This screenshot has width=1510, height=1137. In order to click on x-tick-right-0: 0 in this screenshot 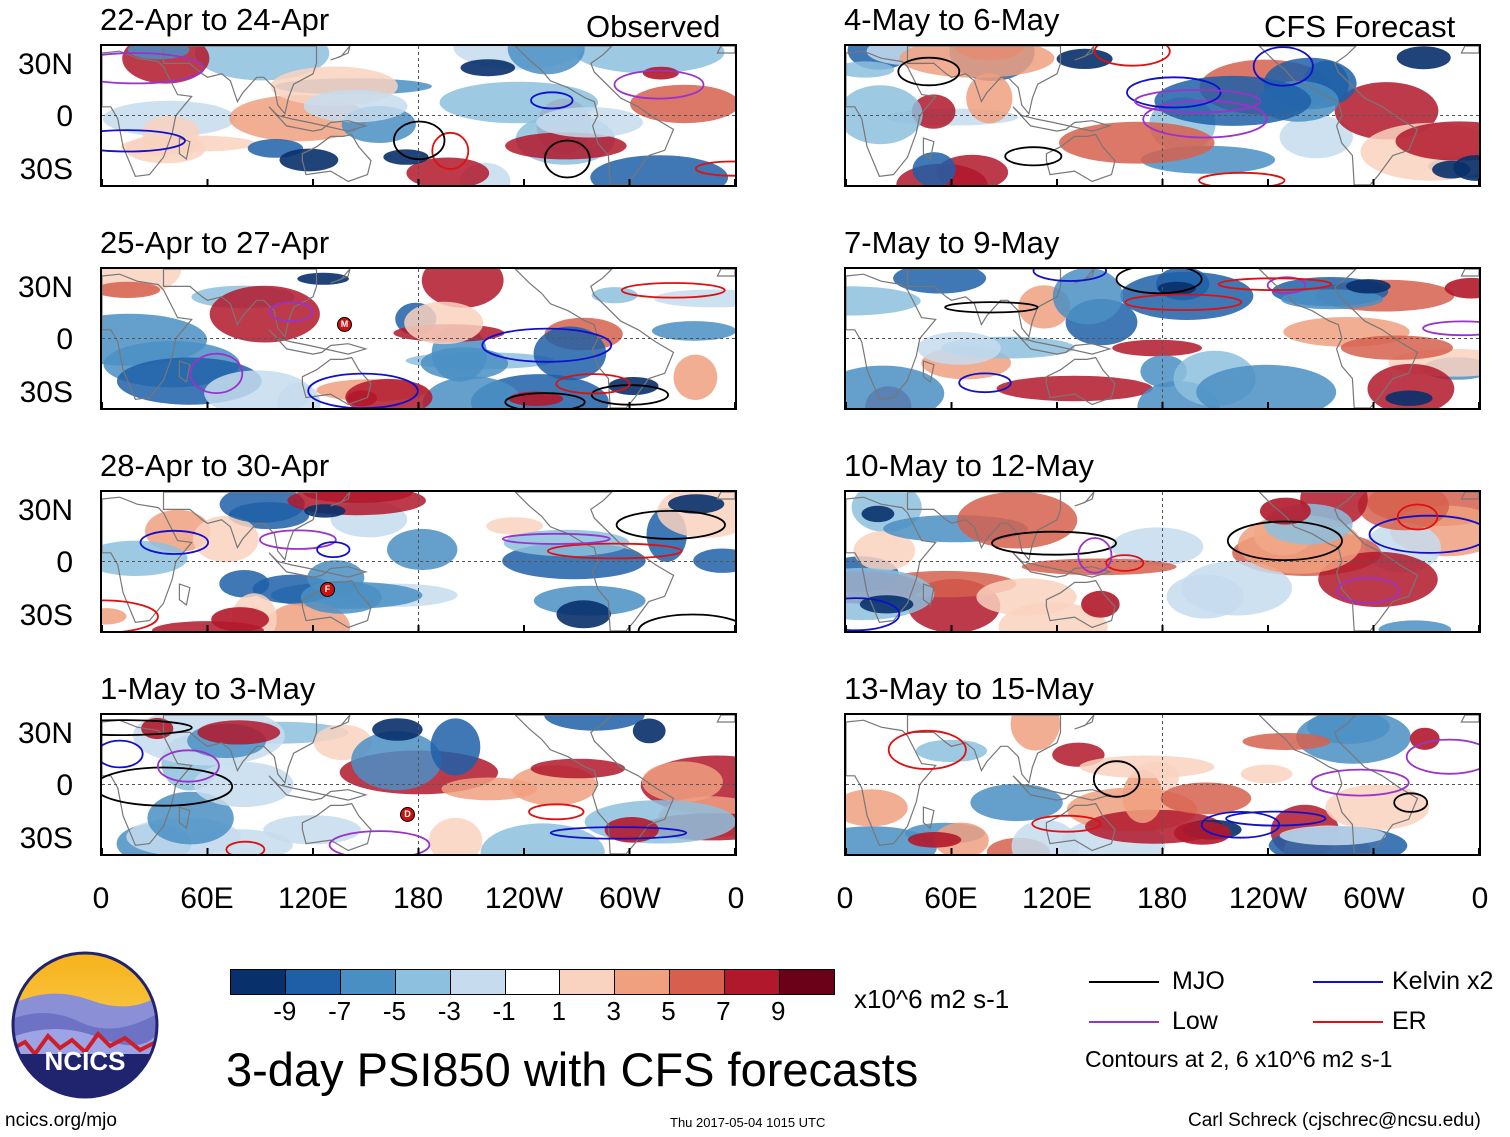, I will do `click(845, 898)`.